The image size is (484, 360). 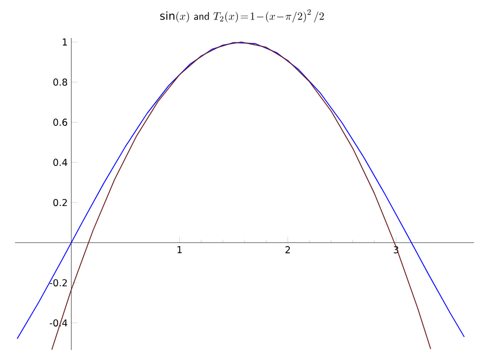 I want to click on y-tick-label: 0.4, so click(x=60, y=162).